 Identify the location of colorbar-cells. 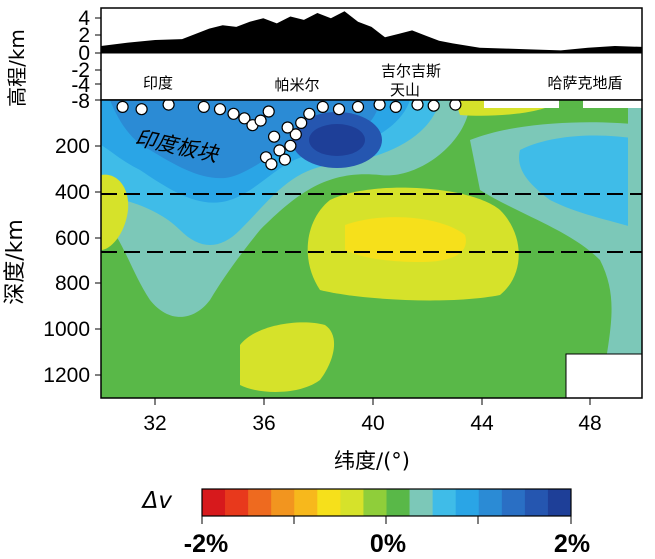
(387, 502).